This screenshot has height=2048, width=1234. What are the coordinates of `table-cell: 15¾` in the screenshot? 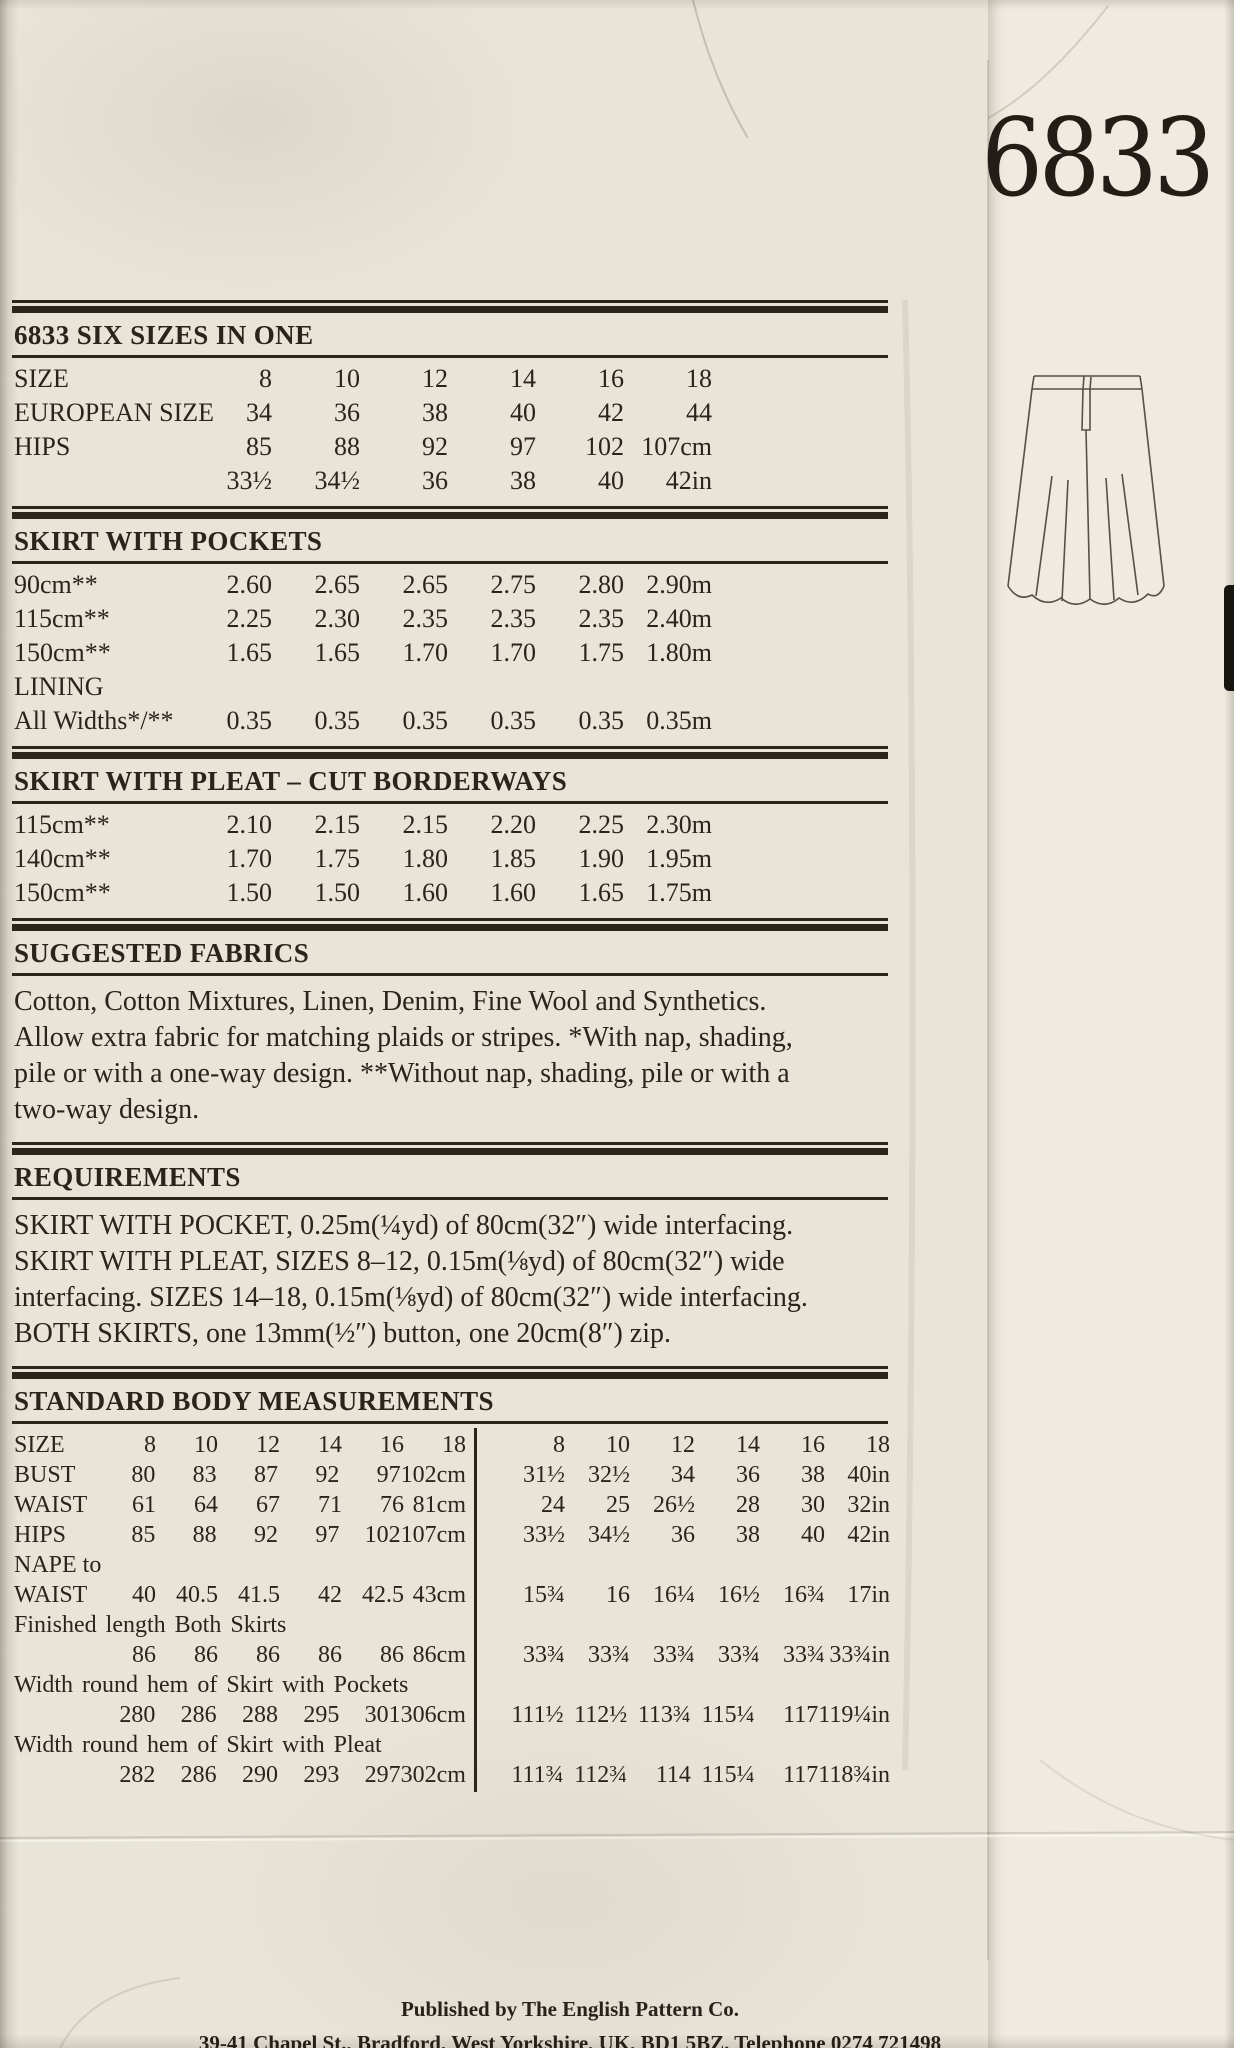 It's located at (544, 1595).